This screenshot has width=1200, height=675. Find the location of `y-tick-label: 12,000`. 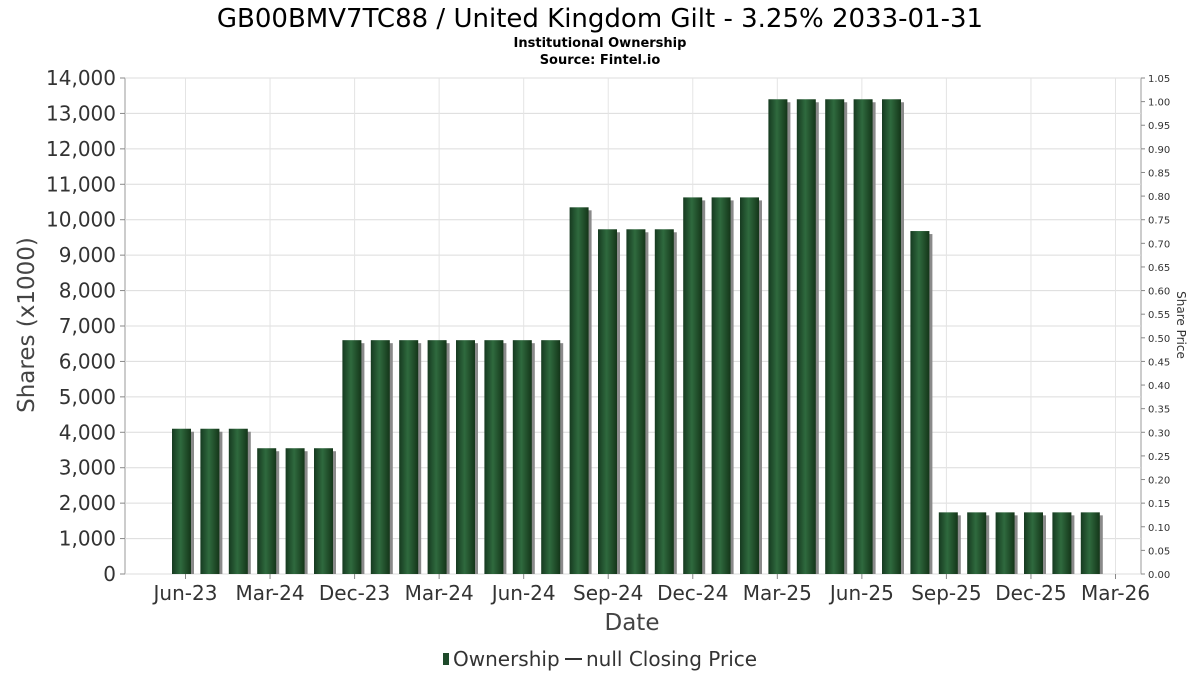

y-tick-label: 12,000 is located at coordinates (81, 149).